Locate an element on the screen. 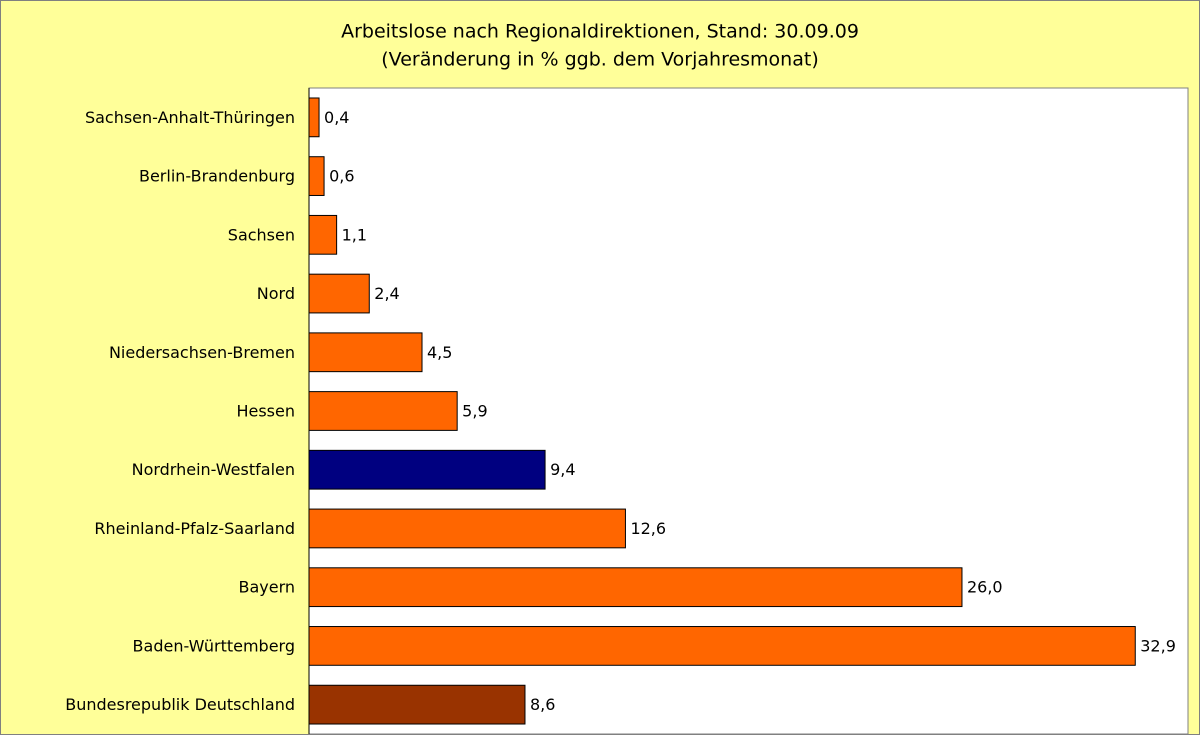  y-tick-label: Baden-Württemberg is located at coordinates (214, 645).